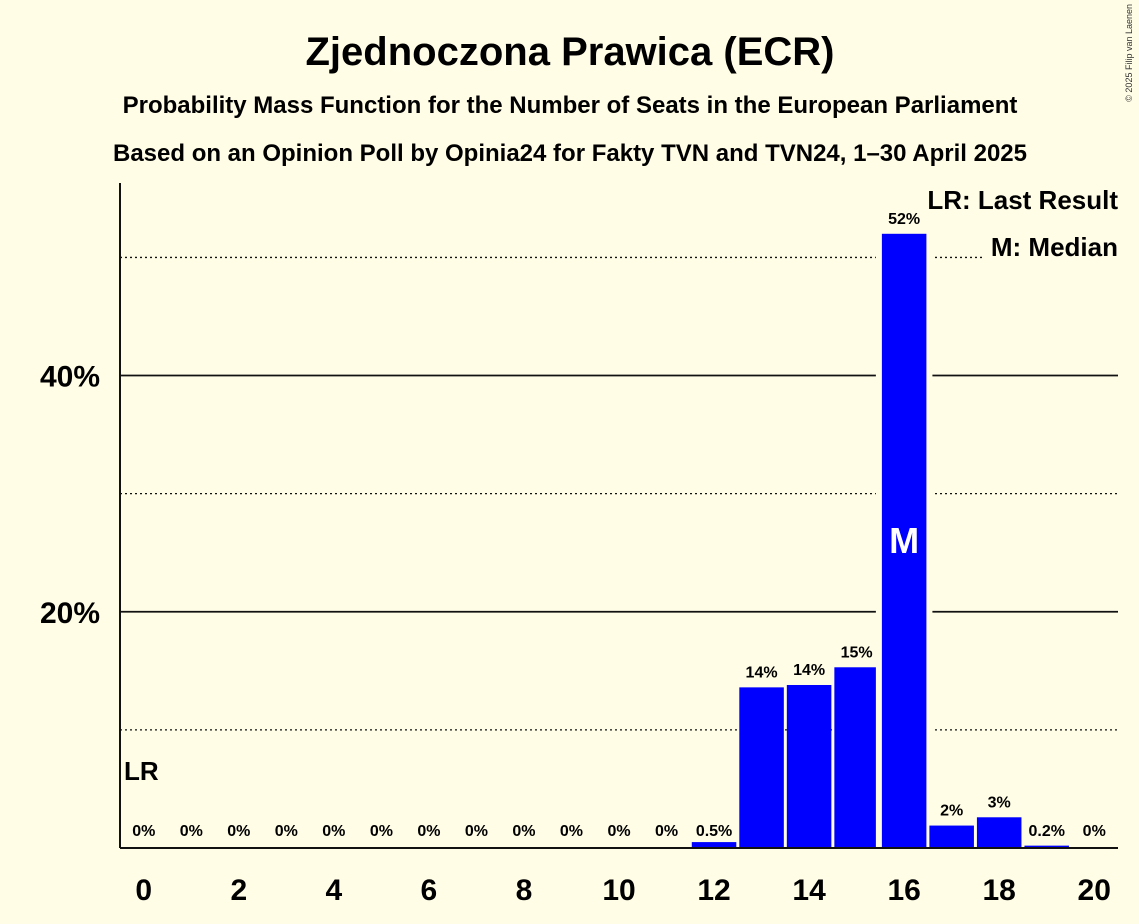  I want to click on bar-label-seat-0: 0%, so click(143, 831).